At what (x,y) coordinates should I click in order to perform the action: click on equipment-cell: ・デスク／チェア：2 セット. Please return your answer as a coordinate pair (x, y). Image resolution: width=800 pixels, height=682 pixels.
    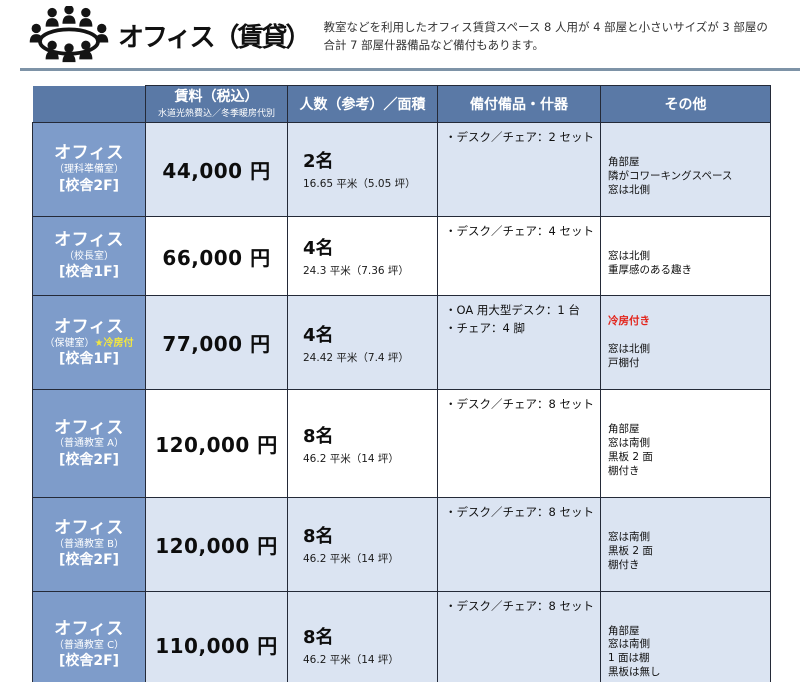
    Looking at the image, I should click on (519, 169).